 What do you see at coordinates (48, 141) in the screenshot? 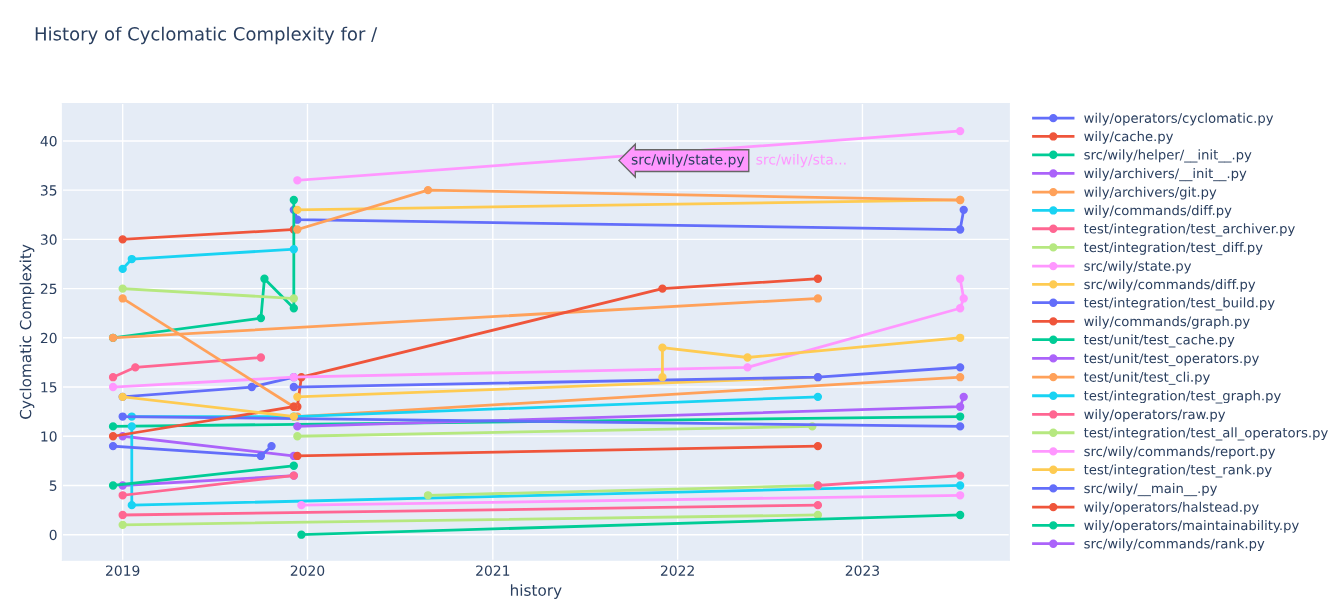
I see `y-tick-label: 40` at bounding box center [48, 141].